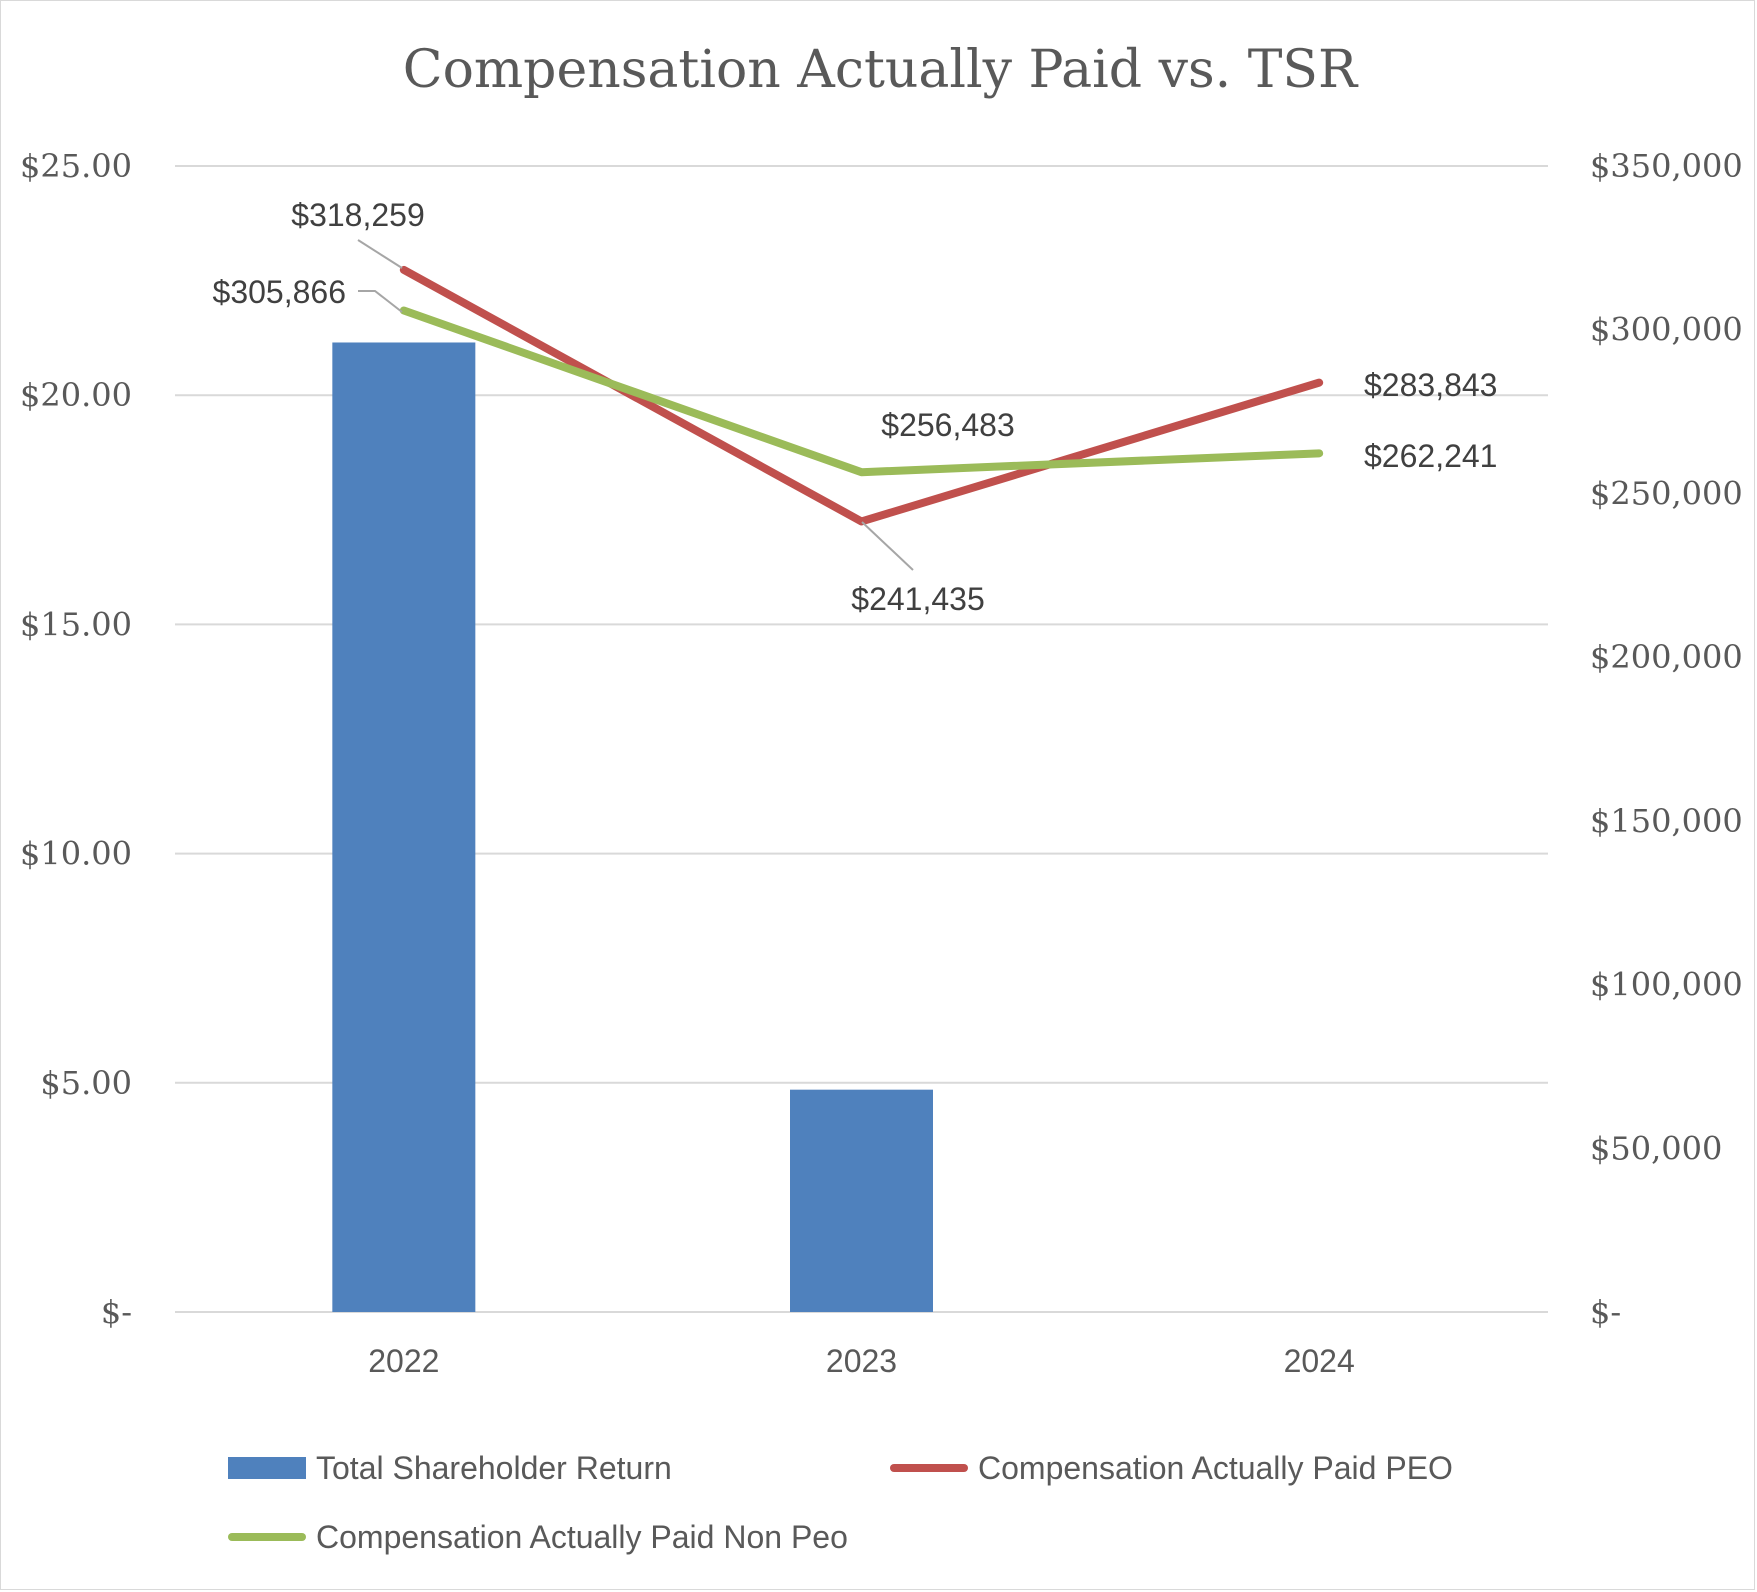  Describe the element at coordinates (403, 1361) in the screenshot. I see `x-tick-label: 2022` at that location.